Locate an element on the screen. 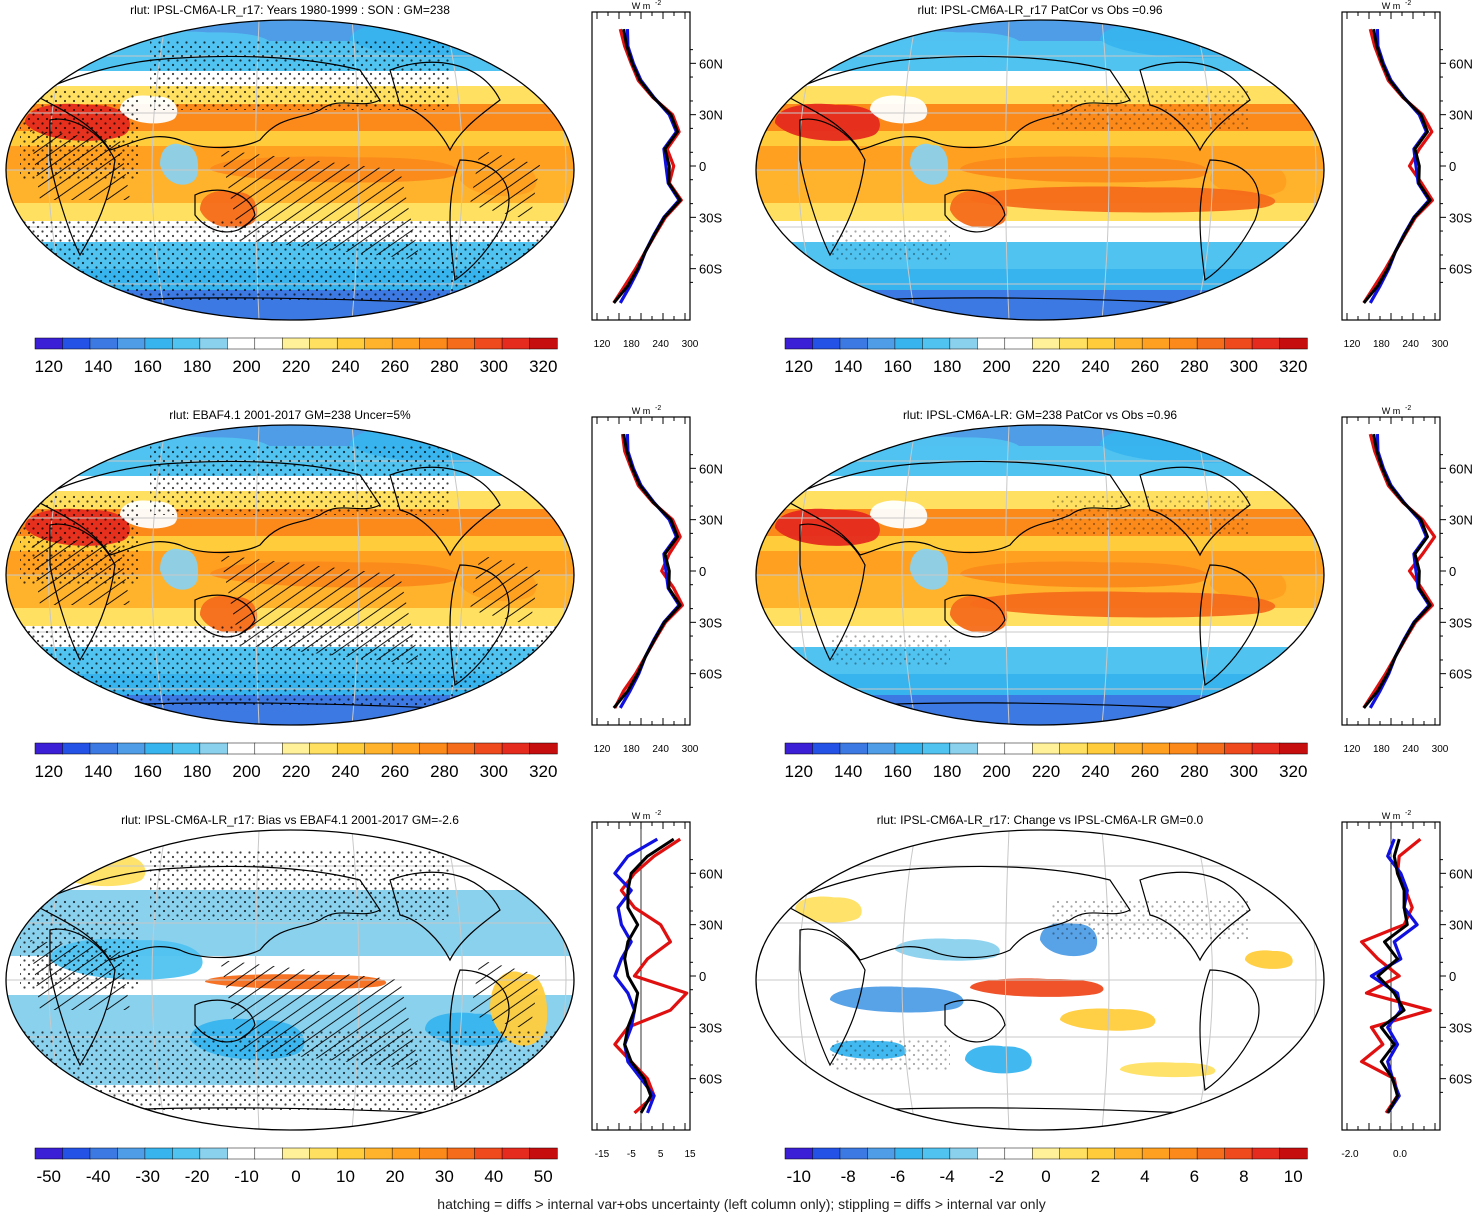 This screenshot has width=1483, height=1215. colorbar-label: 200 is located at coordinates (996, 771).